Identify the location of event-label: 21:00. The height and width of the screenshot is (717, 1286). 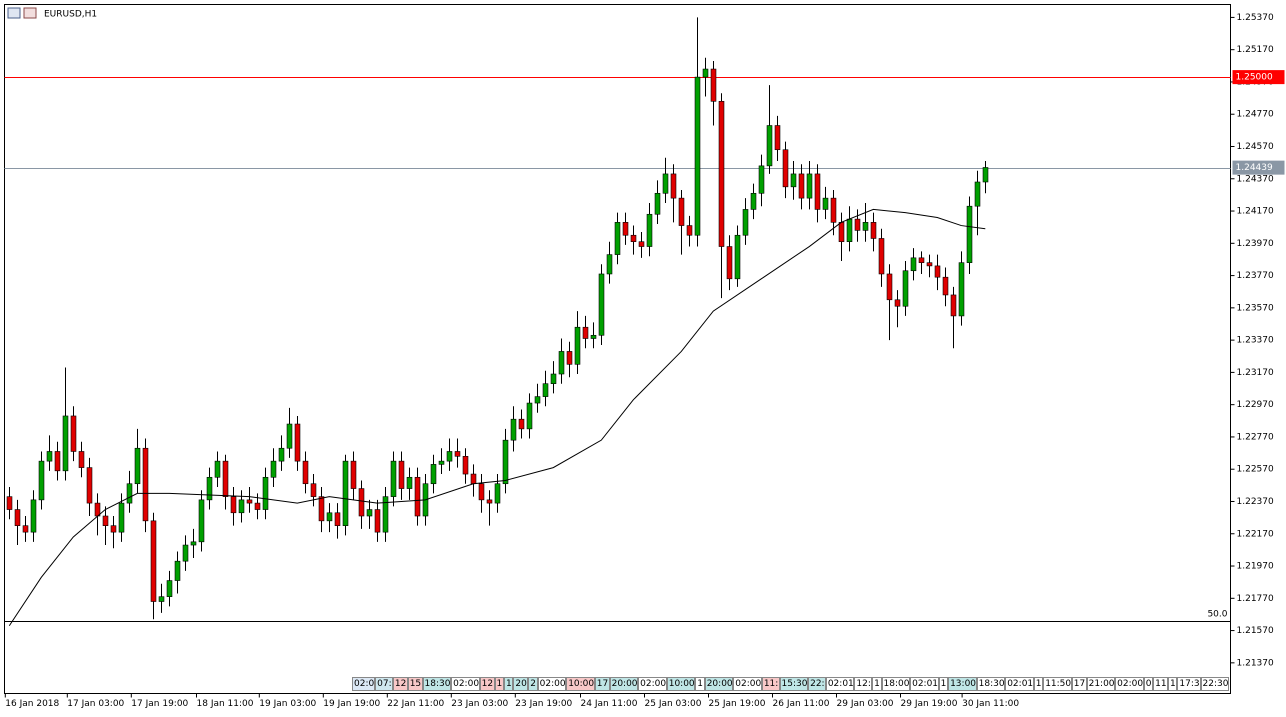
(1101, 684).